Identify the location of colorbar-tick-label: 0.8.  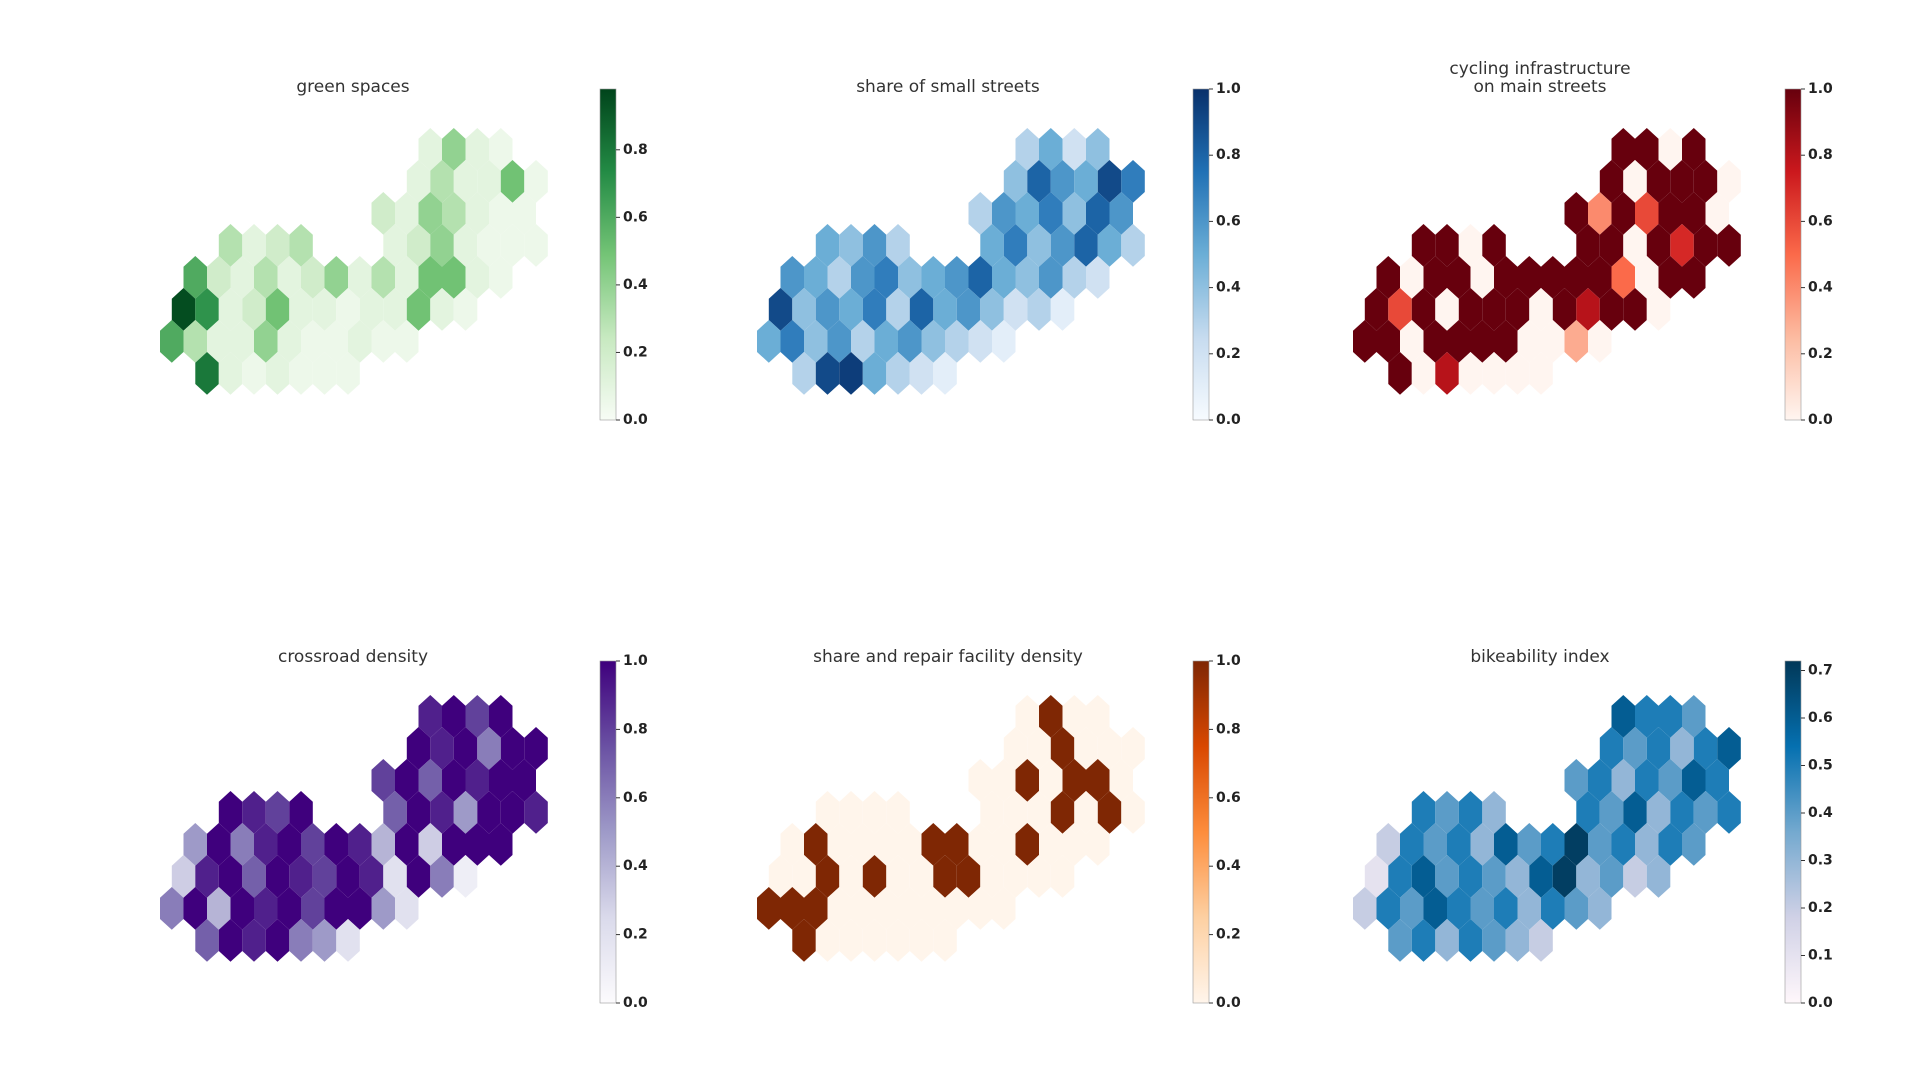
(1820, 155).